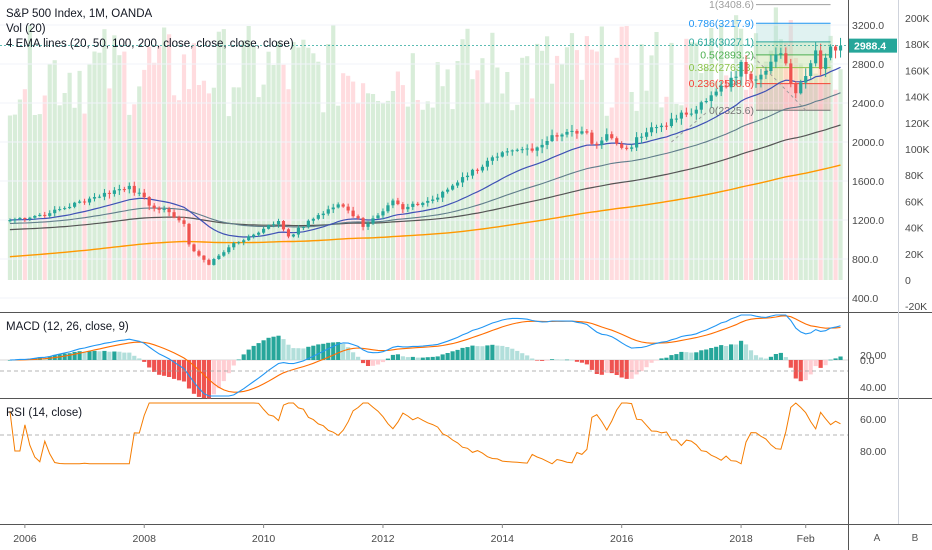 Image resolution: width=932 pixels, height=550 pixels. I want to click on price-tick-label: 1200.0, so click(868, 221).